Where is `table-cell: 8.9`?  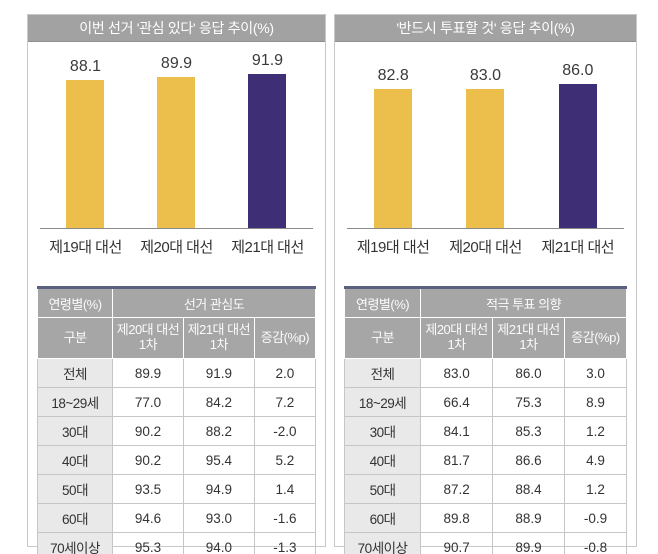 table-cell: 8.9 is located at coordinates (595, 402).